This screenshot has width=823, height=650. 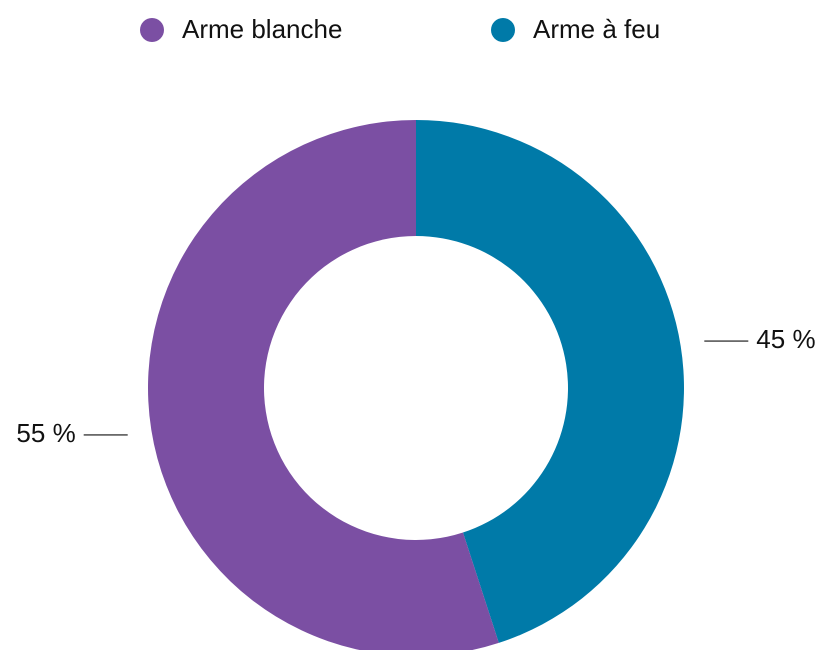 I want to click on legend-label: Arme à feu, so click(x=596, y=29).